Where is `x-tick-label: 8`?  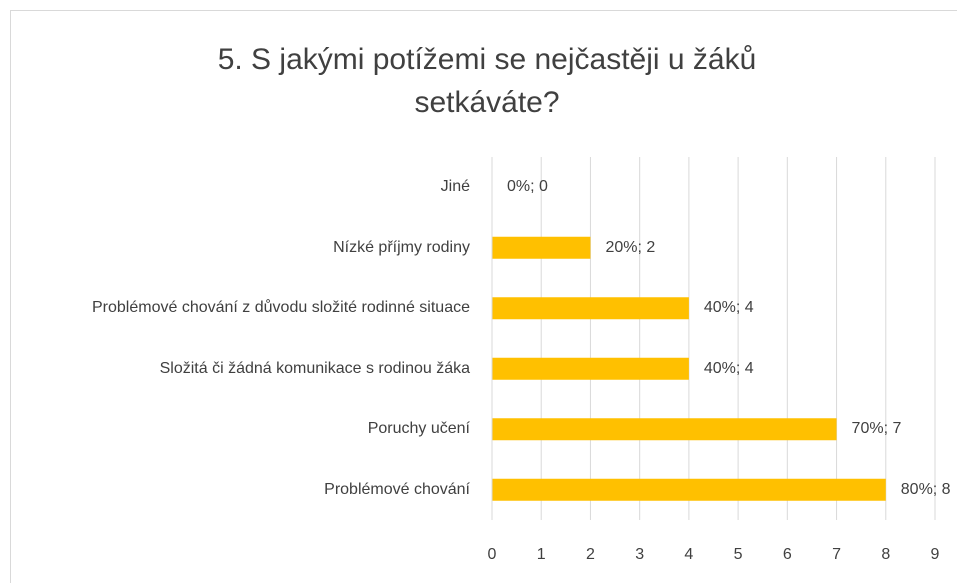 x-tick-label: 8 is located at coordinates (886, 554).